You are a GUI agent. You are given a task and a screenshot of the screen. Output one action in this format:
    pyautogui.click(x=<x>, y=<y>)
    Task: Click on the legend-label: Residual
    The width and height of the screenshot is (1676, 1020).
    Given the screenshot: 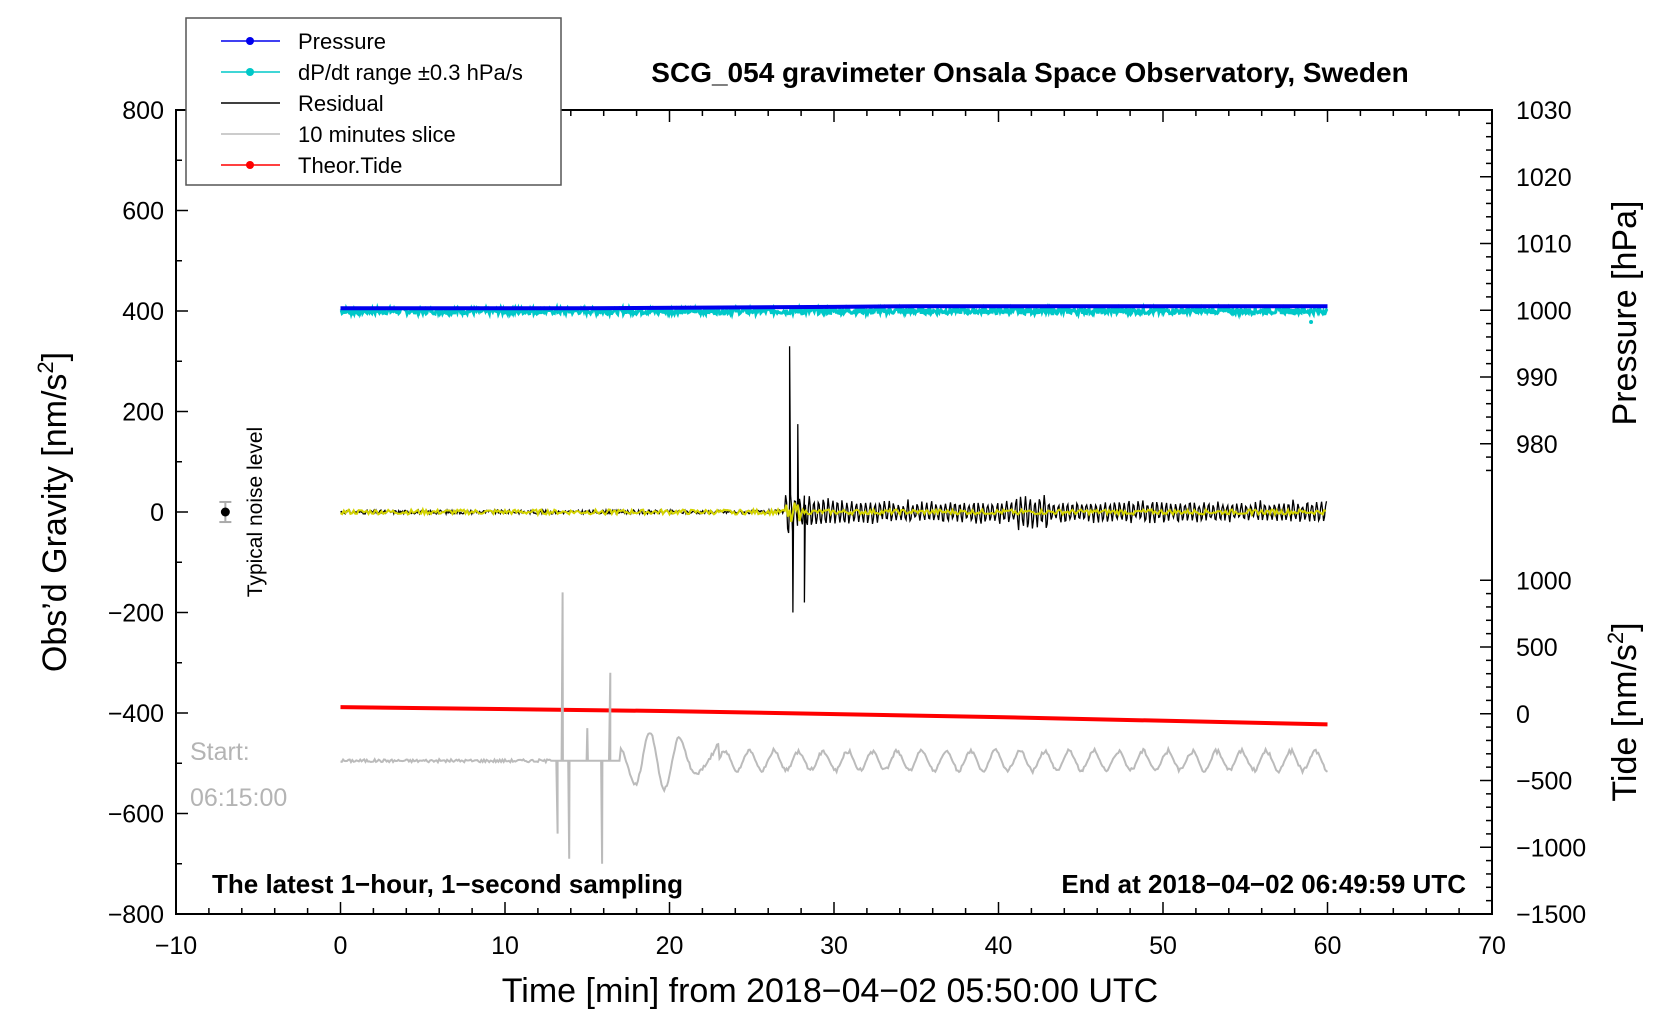 What is the action you would take?
    pyautogui.click(x=341, y=103)
    